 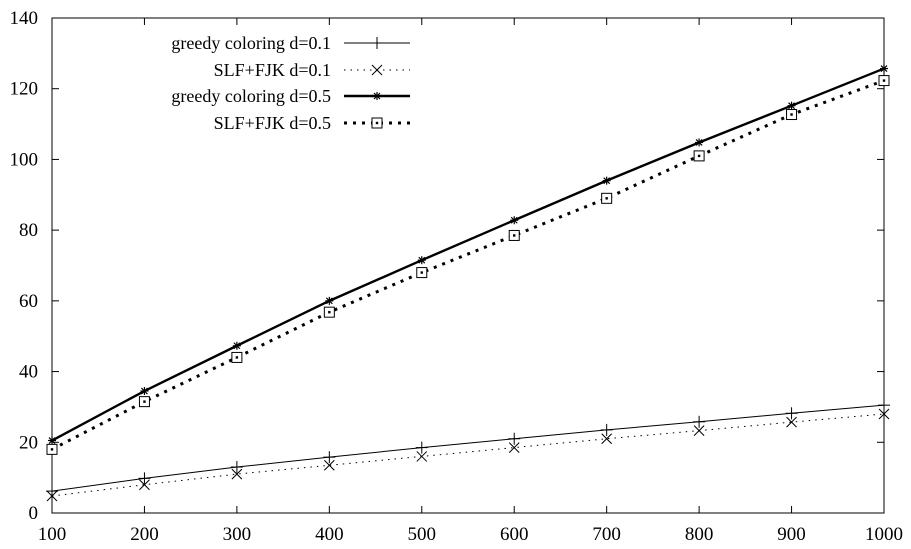 What do you see at coordinates (144, 534) in the screenshot?
I see `x-tick-label: 200` at bounding box center [144, 534].